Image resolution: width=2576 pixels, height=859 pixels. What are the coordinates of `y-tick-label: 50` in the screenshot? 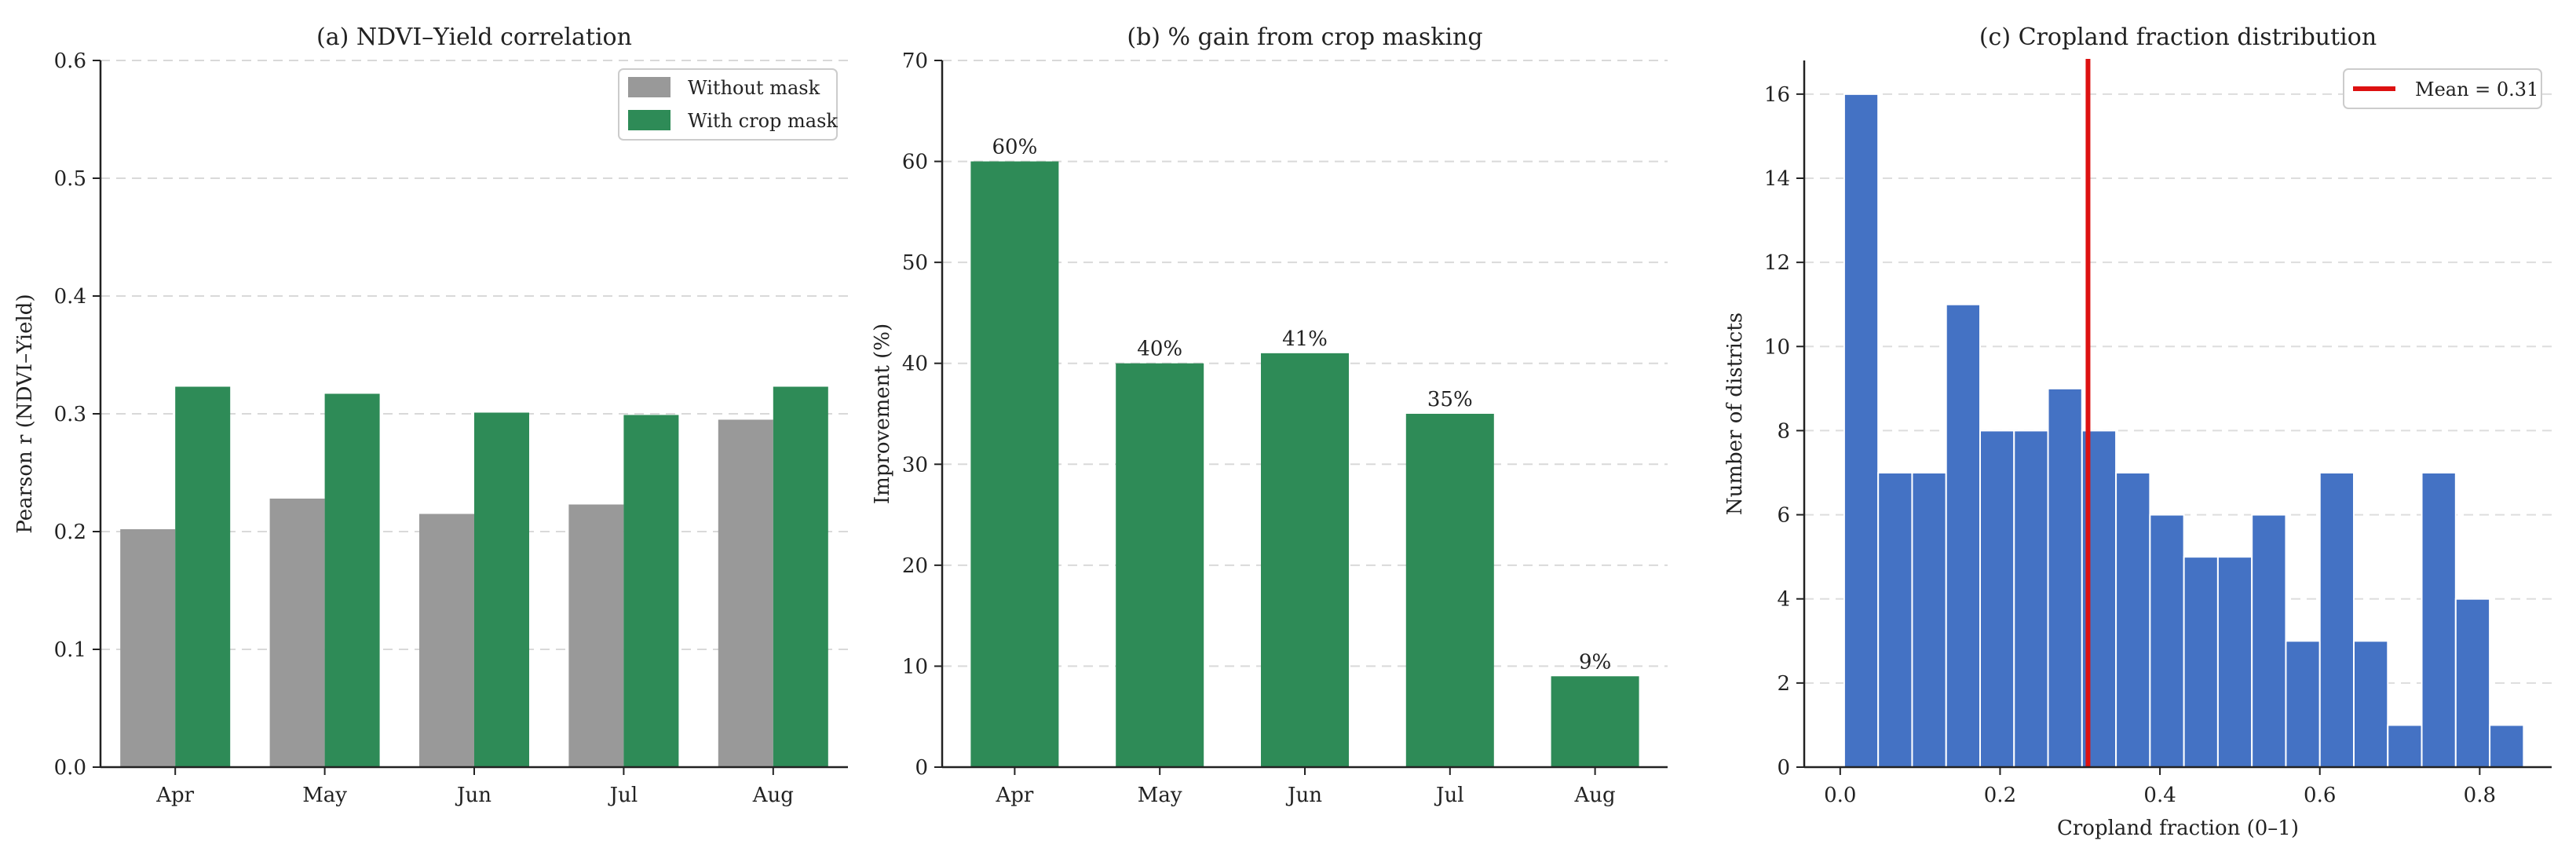 It's located at (915, 263).